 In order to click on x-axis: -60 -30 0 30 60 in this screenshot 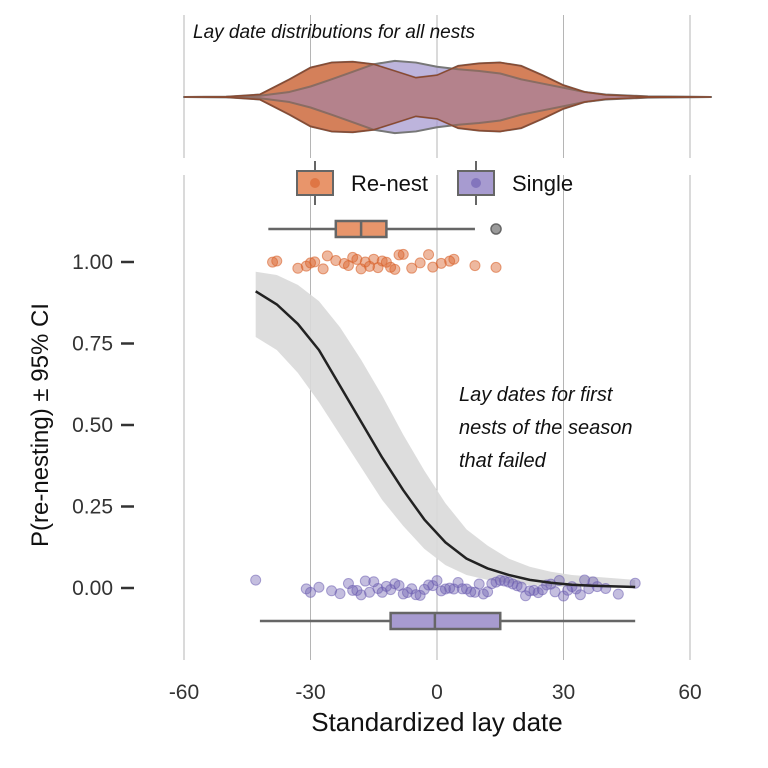, I will do `click(435, 692)`.